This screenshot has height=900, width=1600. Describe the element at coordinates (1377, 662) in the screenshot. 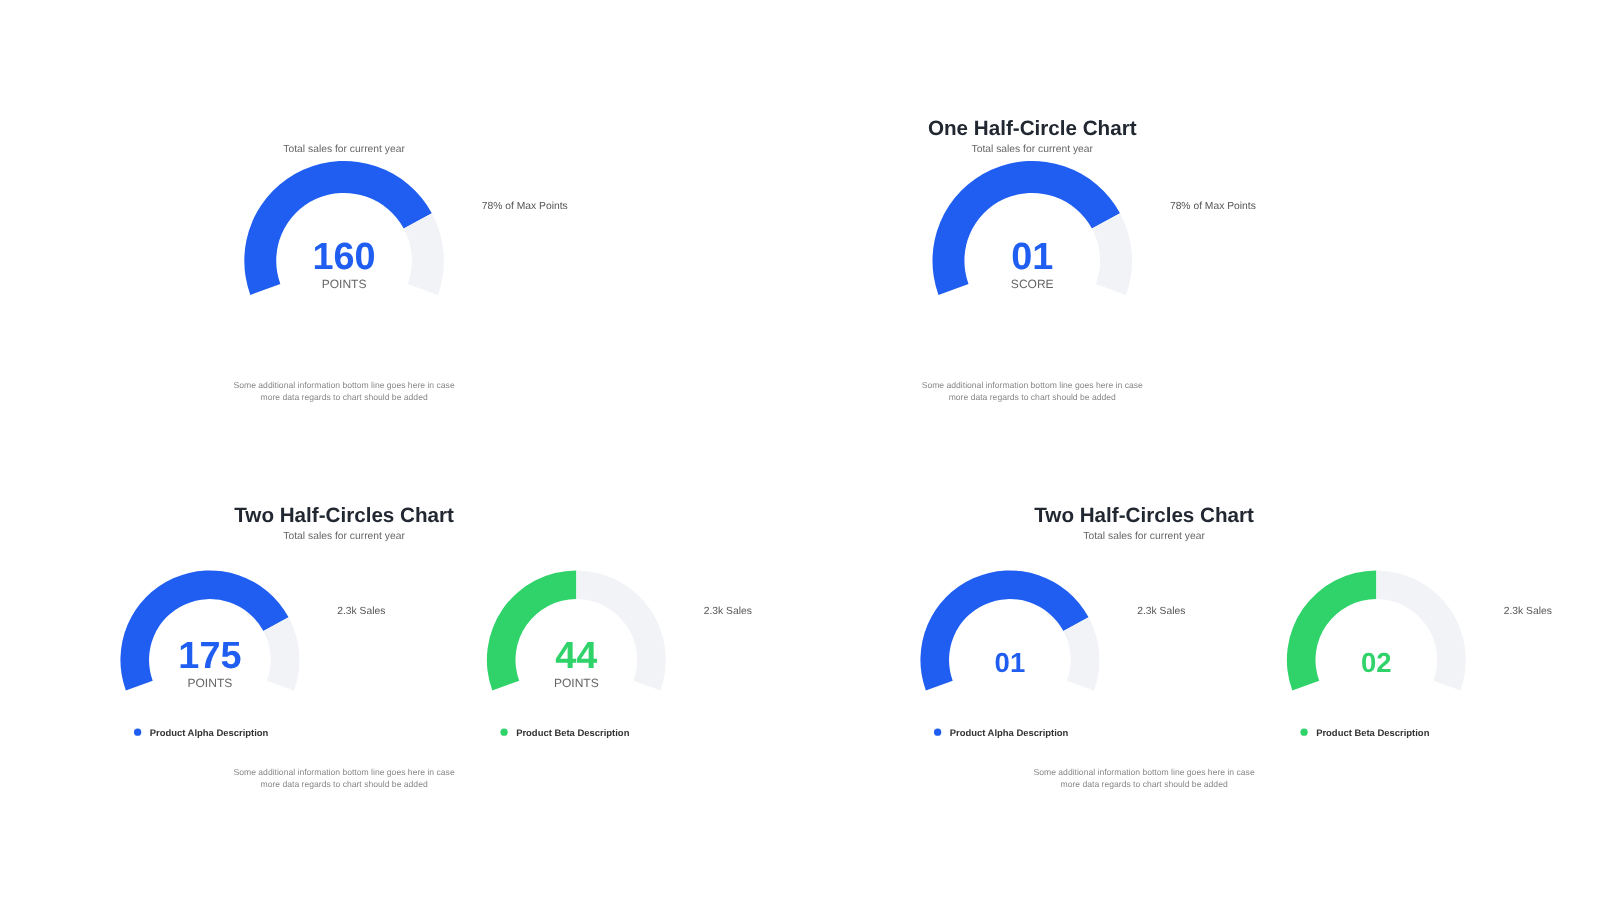

I see `text: 02` at that location.